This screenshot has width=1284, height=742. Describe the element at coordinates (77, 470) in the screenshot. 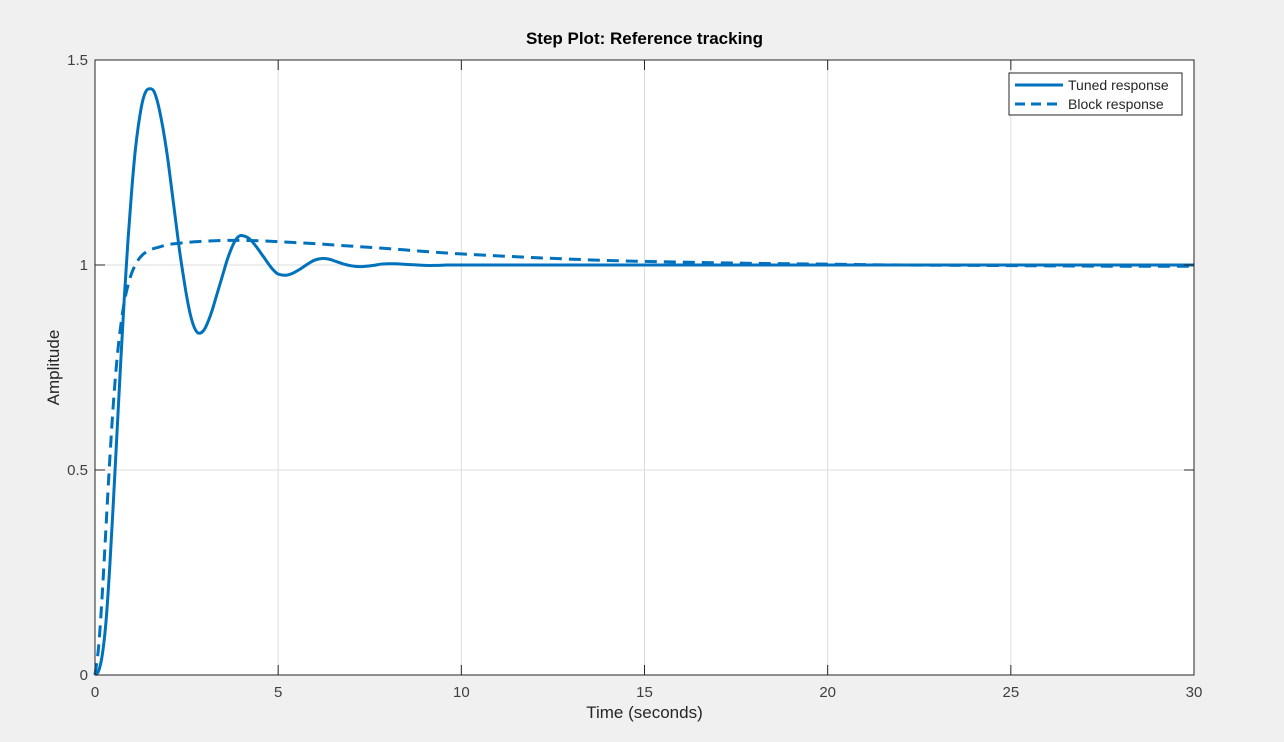

I see `y-tick-label: 0.5` at that location.